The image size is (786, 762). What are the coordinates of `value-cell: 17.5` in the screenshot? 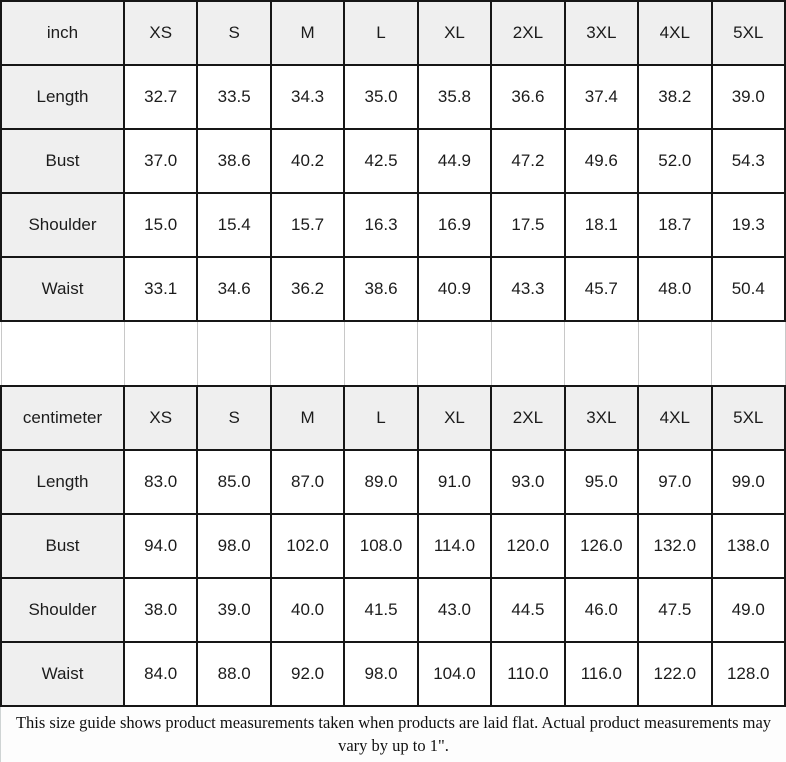 It's located at (528, 225).